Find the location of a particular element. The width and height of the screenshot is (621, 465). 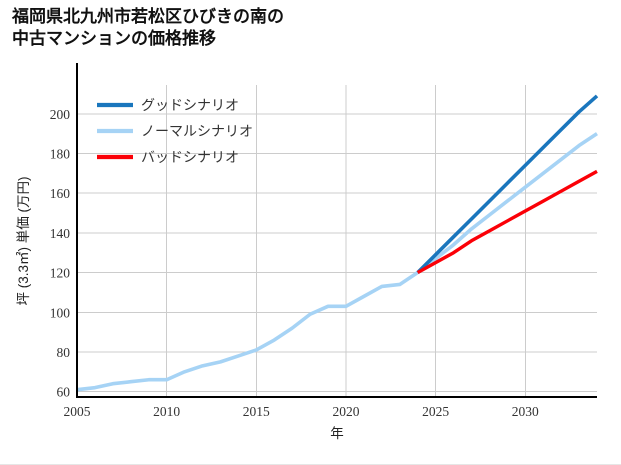

x-axis-label: 年 is located at coordinates (337, 433).